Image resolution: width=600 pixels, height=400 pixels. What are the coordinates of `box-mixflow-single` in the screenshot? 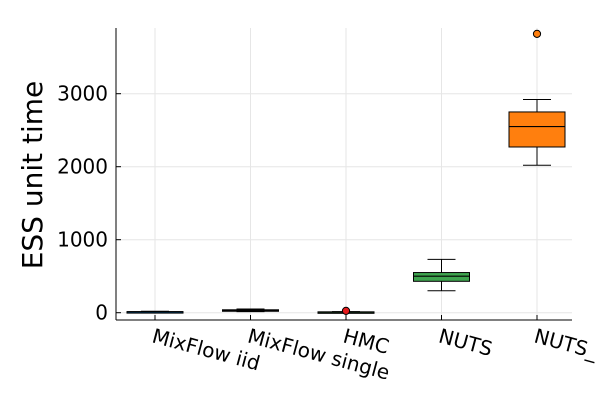 It's located at (250, 310).